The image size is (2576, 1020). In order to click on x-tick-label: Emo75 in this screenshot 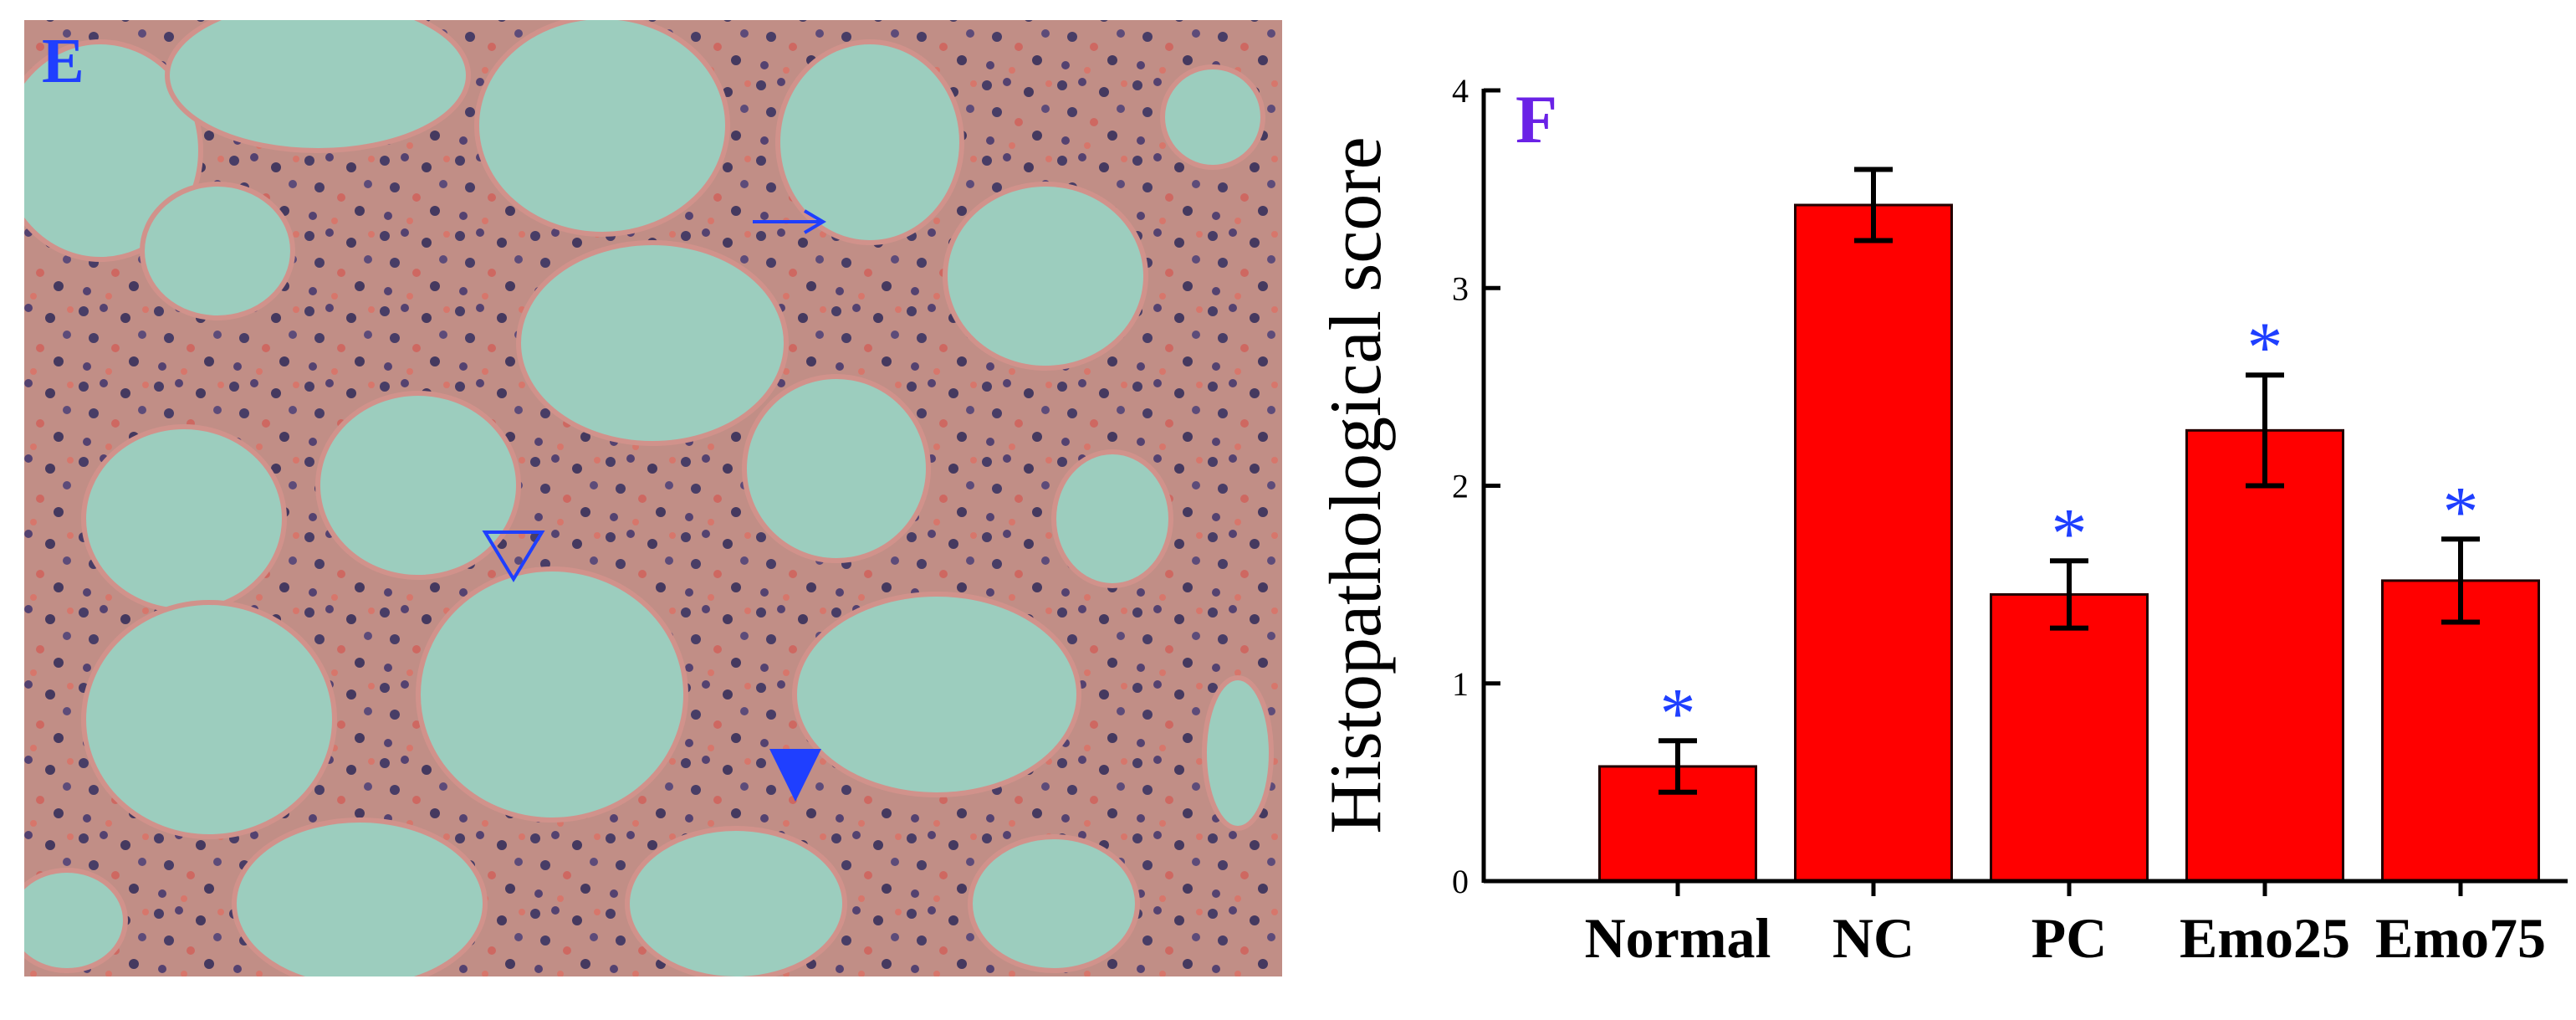, I will do `click(2460, 938)`.